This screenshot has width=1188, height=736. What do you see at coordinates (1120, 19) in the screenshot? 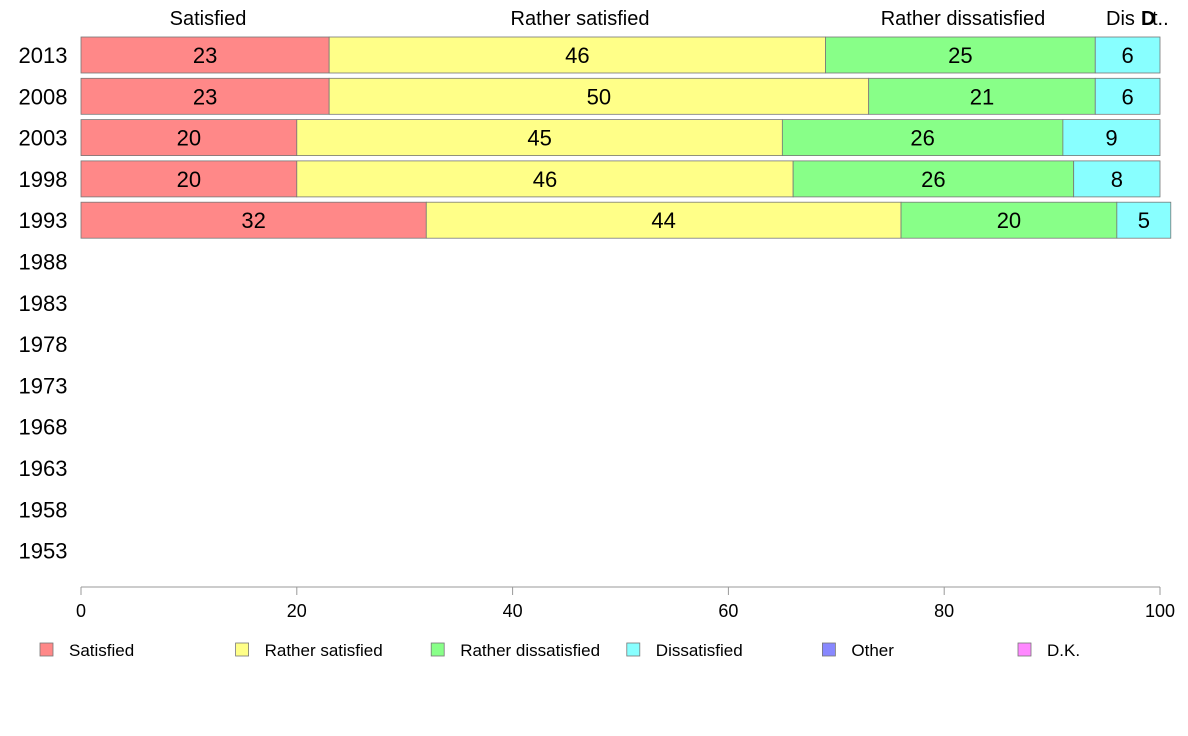
I see `column-header-dissatisfied: Dis` at bounding box center [1120, 19].